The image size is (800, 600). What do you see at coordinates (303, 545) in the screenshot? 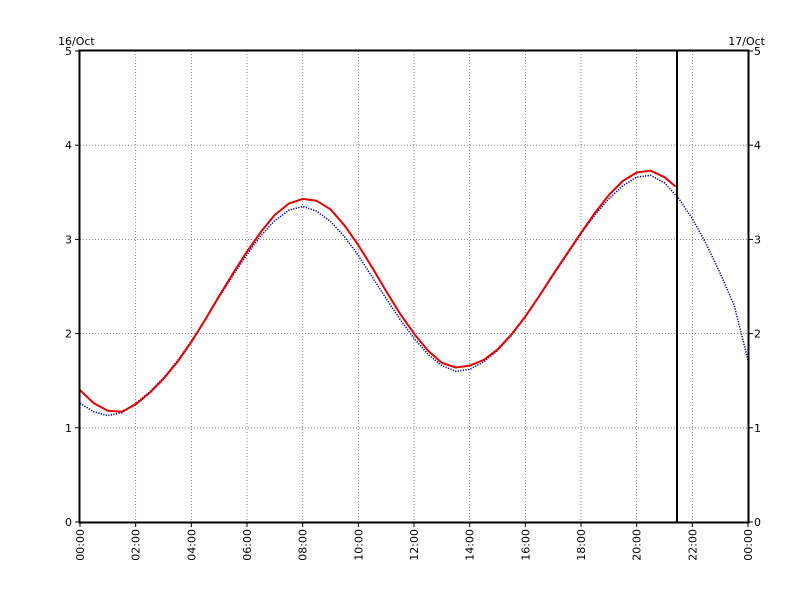
I see `tick-label-x: 08:00` at bounding box center [303, 545].